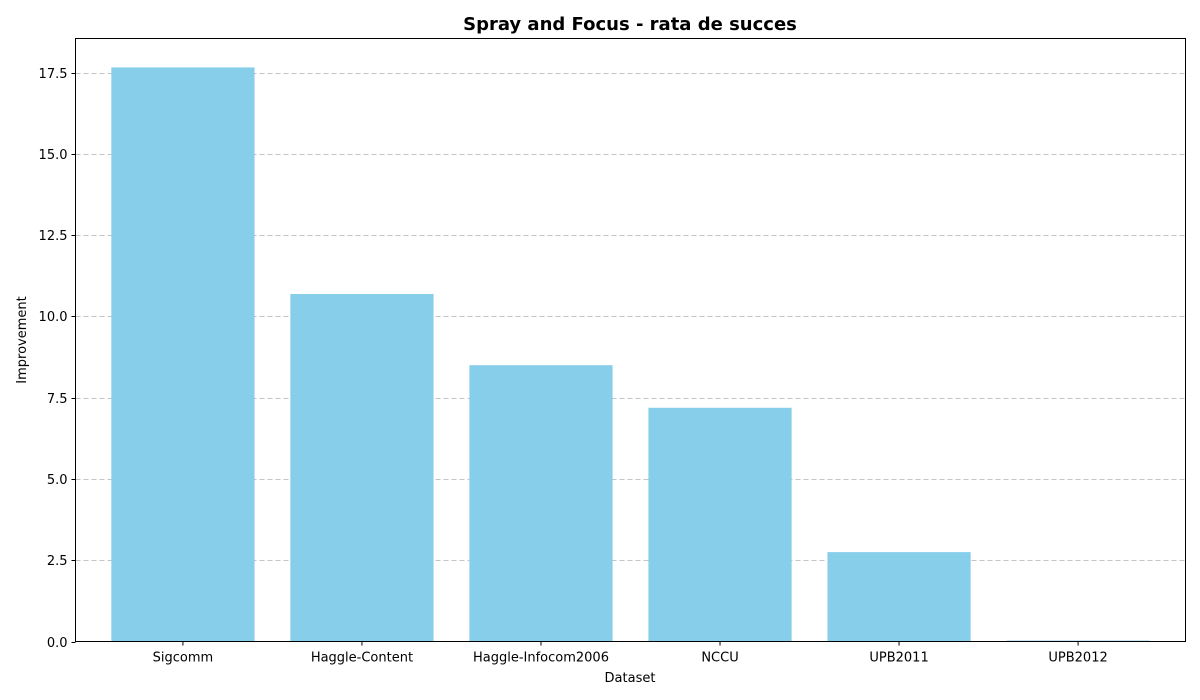 Image resolution: width=1200 pixels, height=700 pixels. What do you see at coordinates (630, 678) in the screenshot?
I see `x-axis-label: Dataset` at bounding box center [630, 678].